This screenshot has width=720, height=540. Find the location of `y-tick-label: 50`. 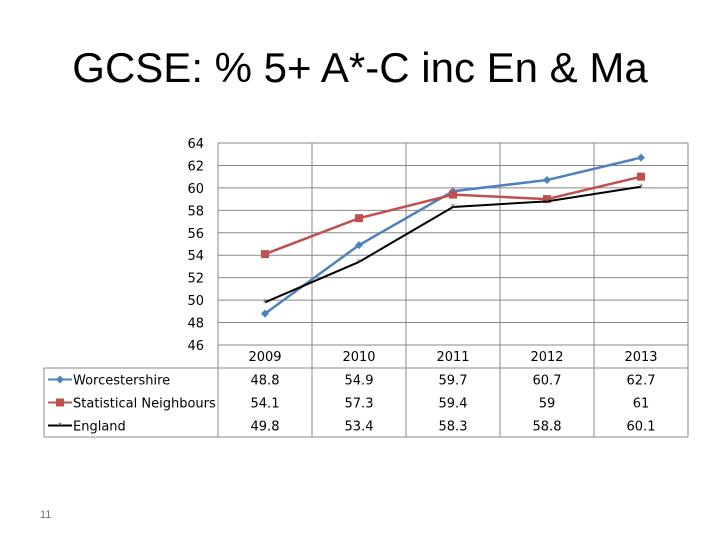

y-tick-label: 50 is located at coordinates (195, 301).